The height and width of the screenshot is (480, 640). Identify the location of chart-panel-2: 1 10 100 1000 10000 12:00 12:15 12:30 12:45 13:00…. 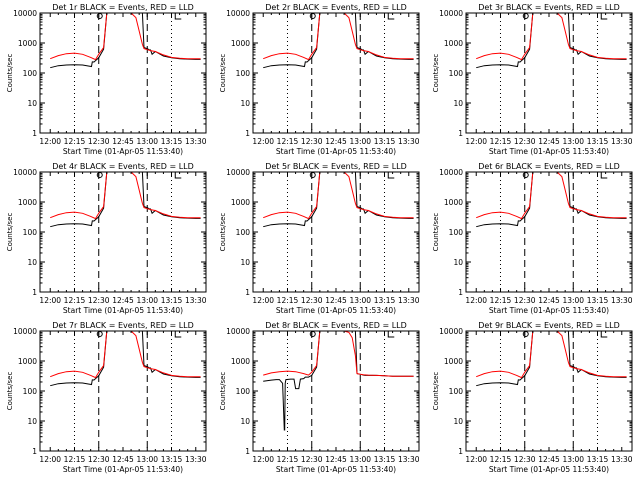
(319, 79).